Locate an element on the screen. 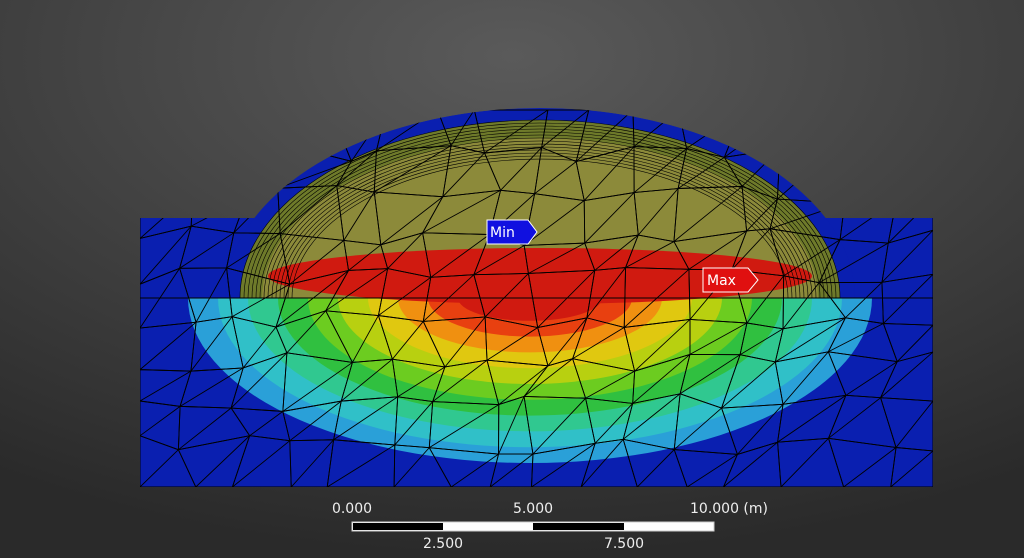  red-zone is located at coordinates (540, 276).